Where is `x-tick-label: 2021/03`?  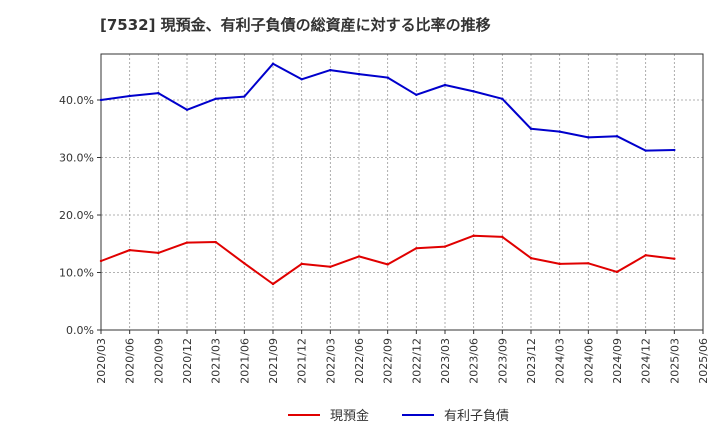 x-tick-label: 2021/03 is located at coordinates (216, 361).